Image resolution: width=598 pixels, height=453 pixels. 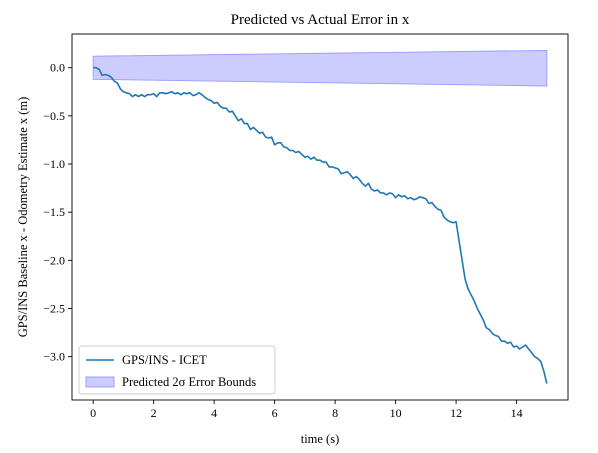 What do you see at coordinates (396, 413) in the screenshot?
I see `x-tick-label: 10` at bounding box center [396, 413].